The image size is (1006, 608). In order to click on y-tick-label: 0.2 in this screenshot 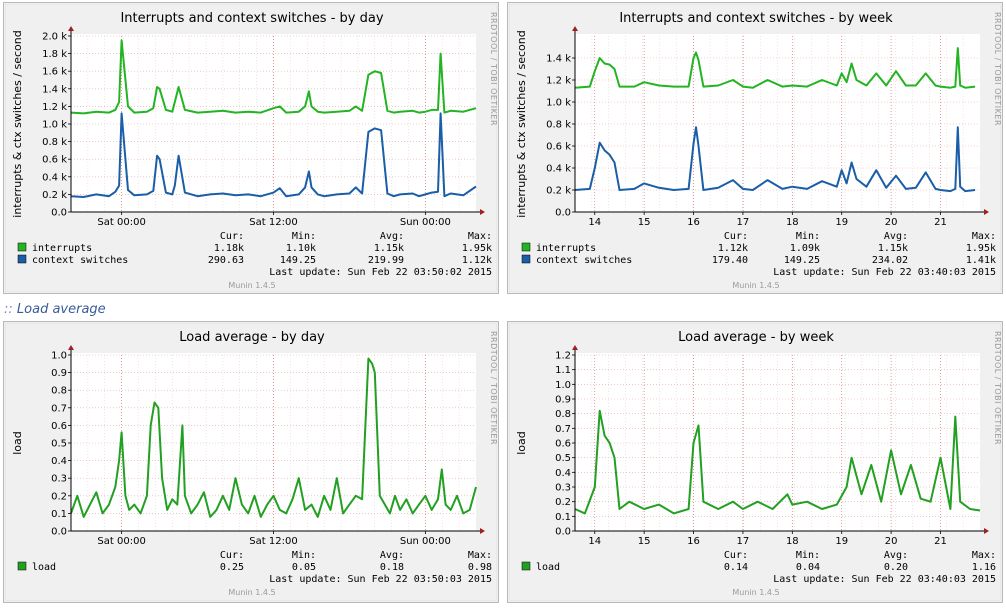, I will do `click(59, 496)`.